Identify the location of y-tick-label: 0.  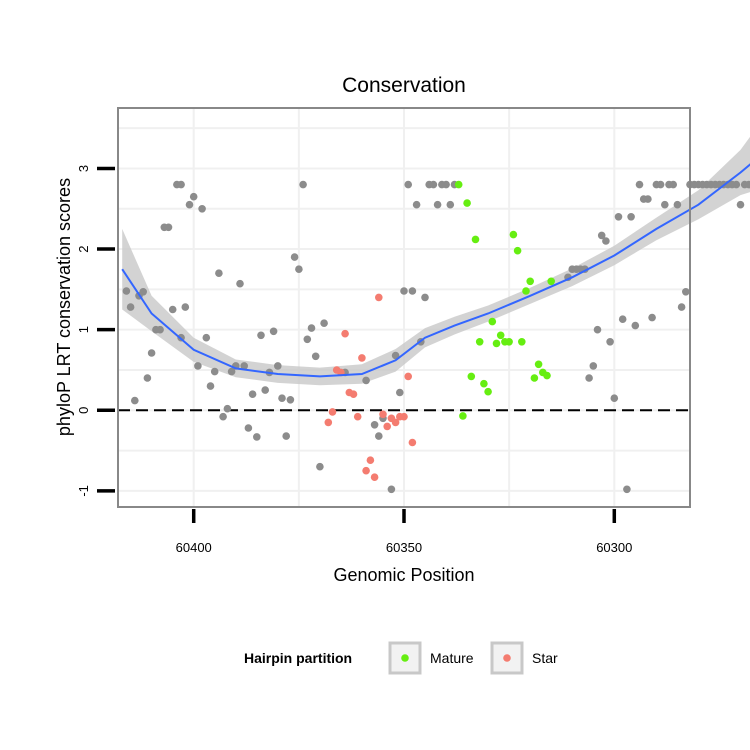
(83, 410).